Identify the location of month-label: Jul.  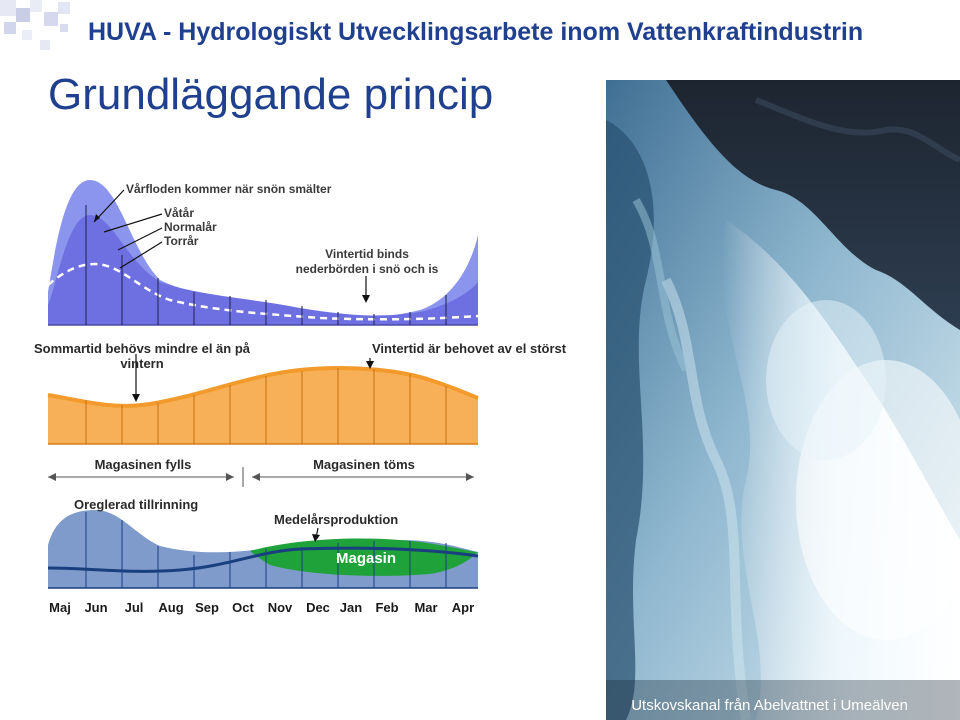
(134, 607).